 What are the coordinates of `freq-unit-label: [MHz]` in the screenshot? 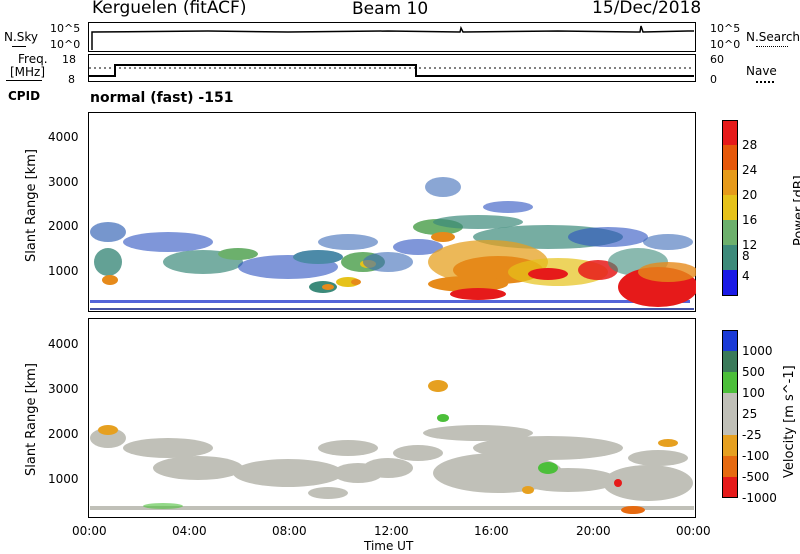 It's located at (28, 72).